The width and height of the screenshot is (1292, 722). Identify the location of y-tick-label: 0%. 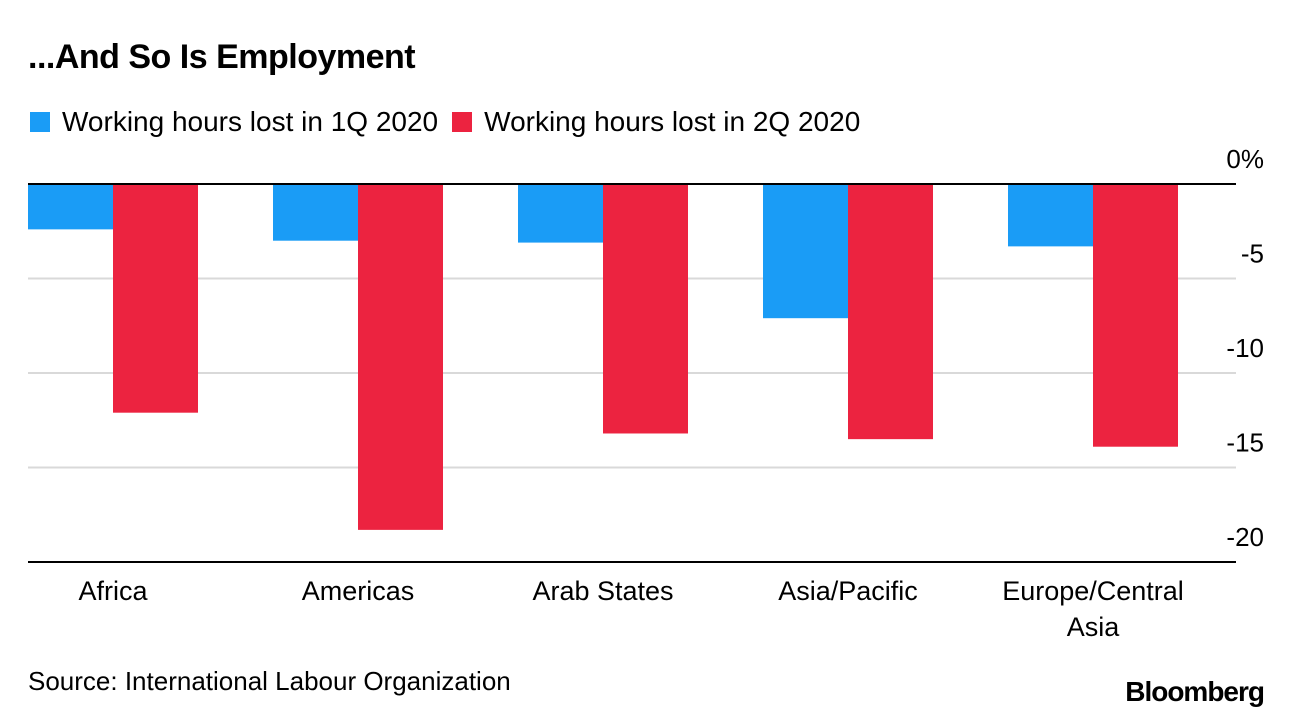
(1245, 159).